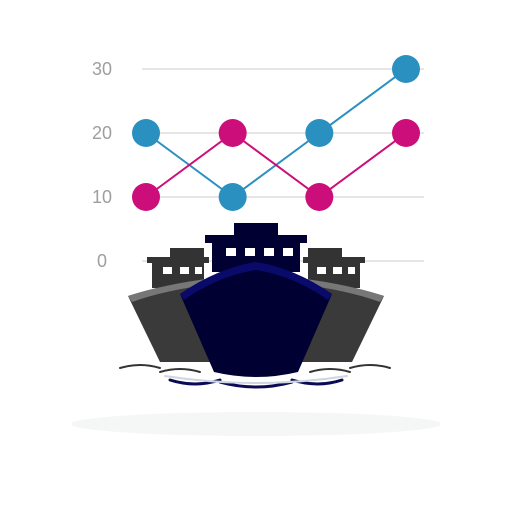 The image size is (512, 512). I want to click on y-tick-label: 20, so click(102, 133).